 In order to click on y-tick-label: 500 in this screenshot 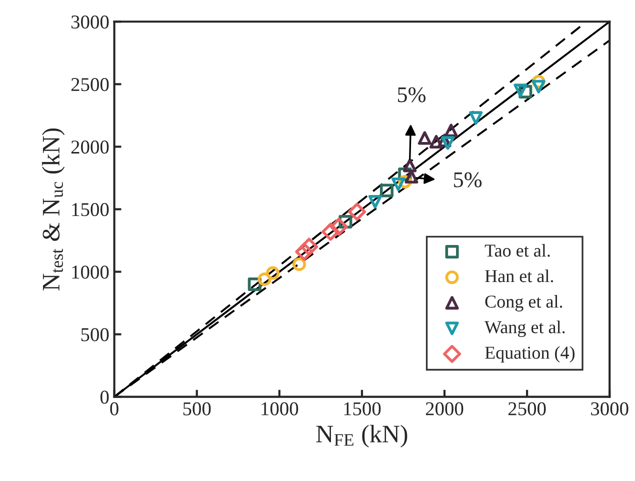, I will do `click(95, 335)`.